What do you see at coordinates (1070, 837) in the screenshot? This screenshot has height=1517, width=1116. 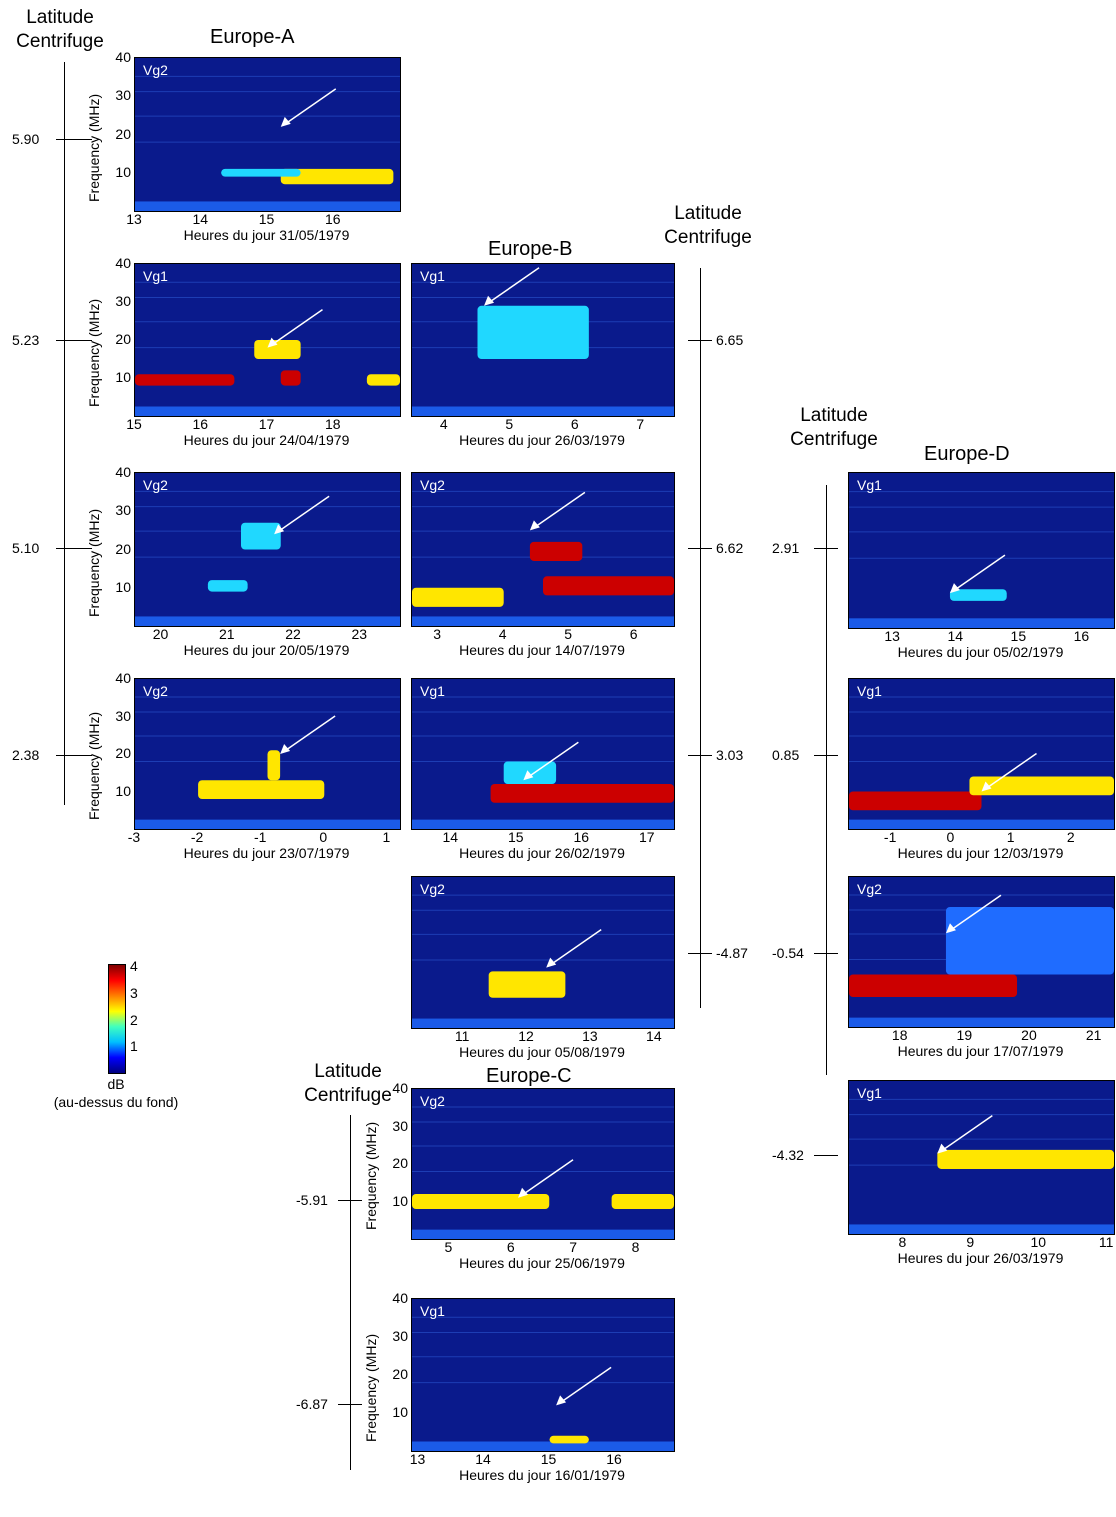 I see `x-tick-label: 2` at bounding box center [1070, 837].